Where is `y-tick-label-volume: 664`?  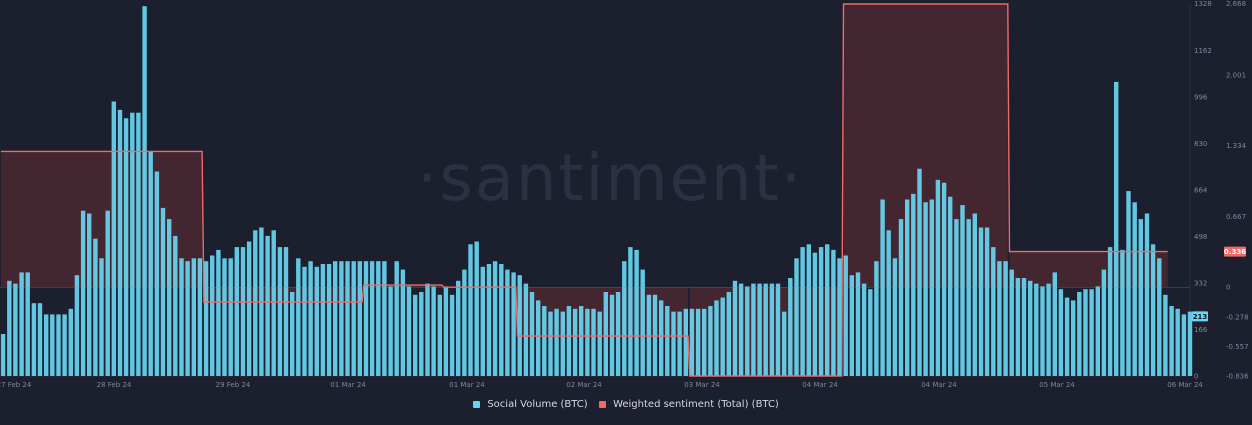 y-tick-label-volume: 664 is located at coordinates (1201, 191).